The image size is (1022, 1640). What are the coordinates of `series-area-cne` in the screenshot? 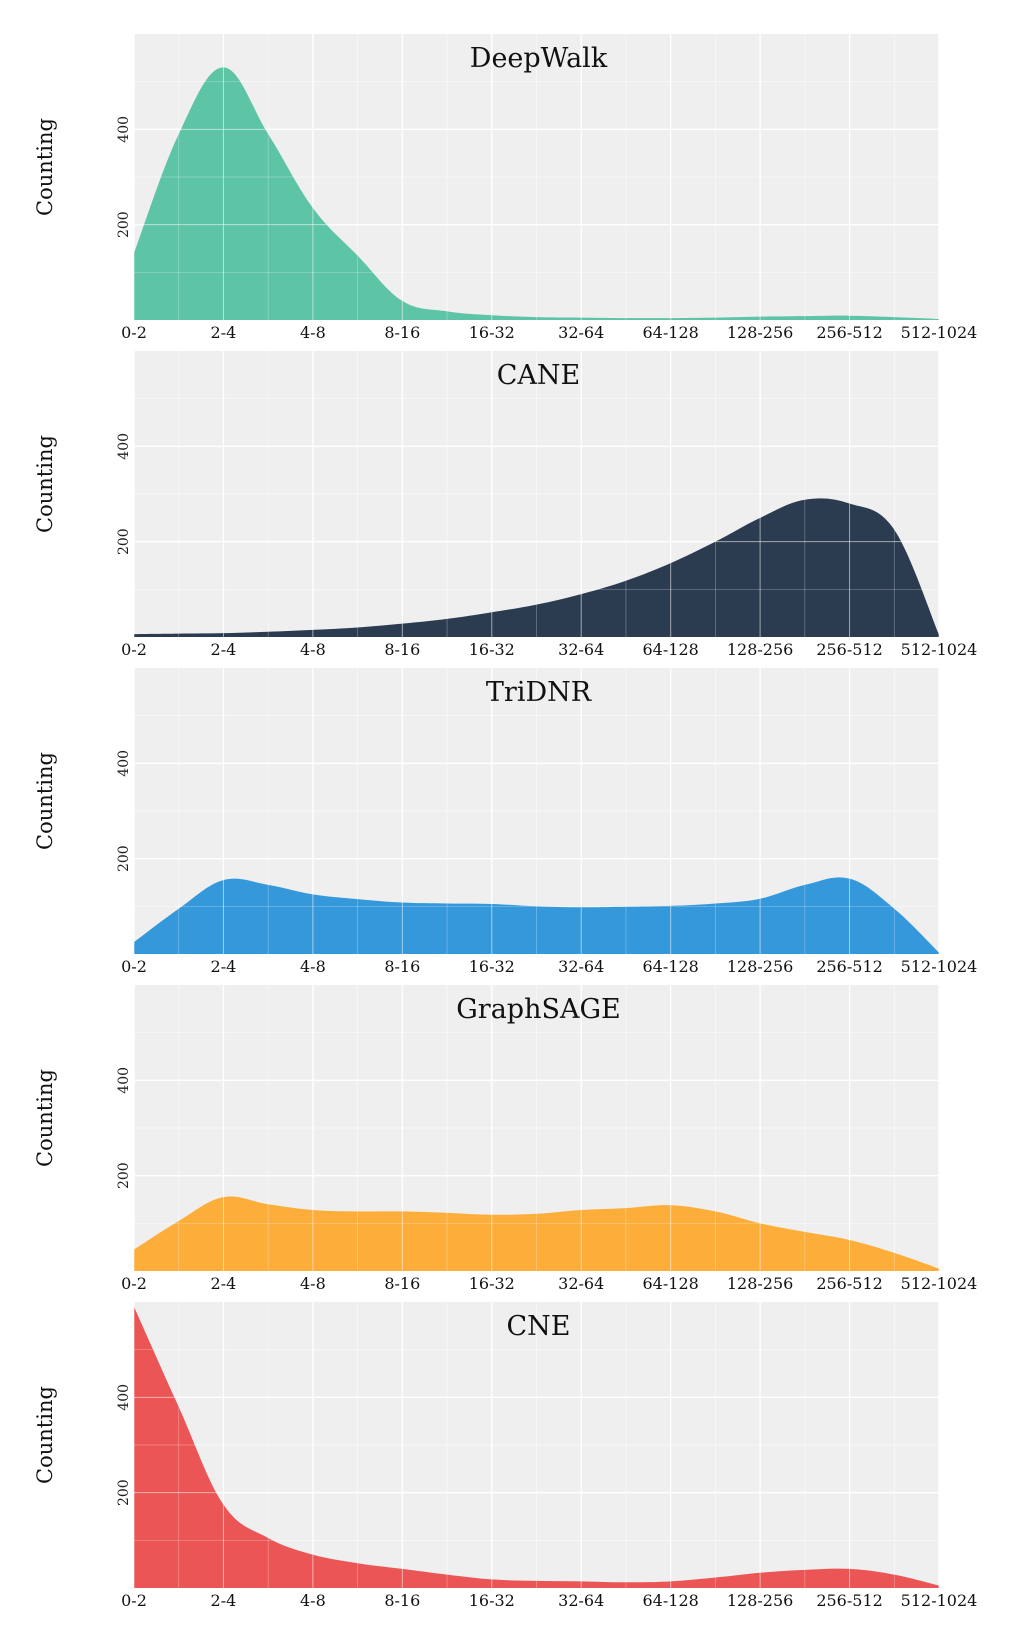 It's located at (536, 1447).